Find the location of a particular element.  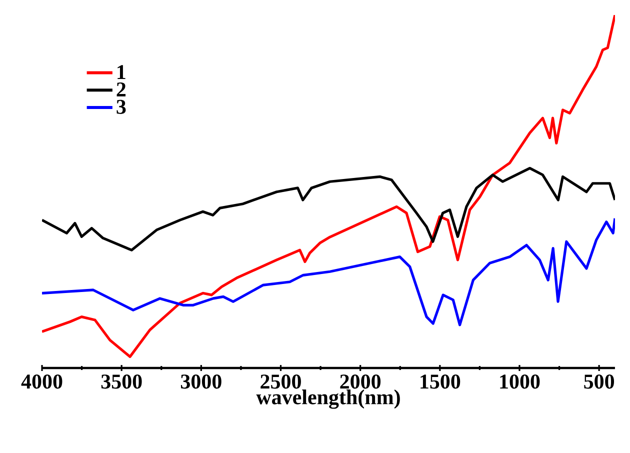

legend-label: 2 is located at coordinates (121, 89).